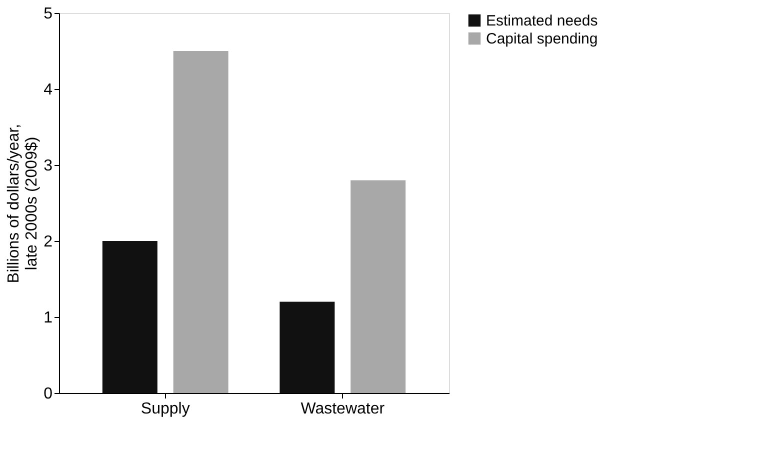 This screenshot has width=762, height=476. I want to click on legend-label: Estimated needs, so click(542, 21).